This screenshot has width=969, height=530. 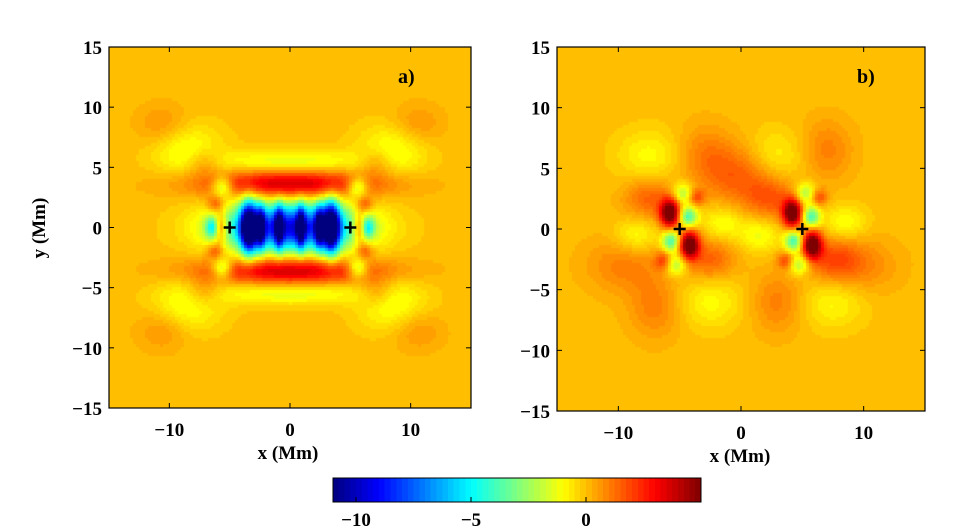 I want to click on colorbar-tick-label: 0, so click(x=586, y=520).